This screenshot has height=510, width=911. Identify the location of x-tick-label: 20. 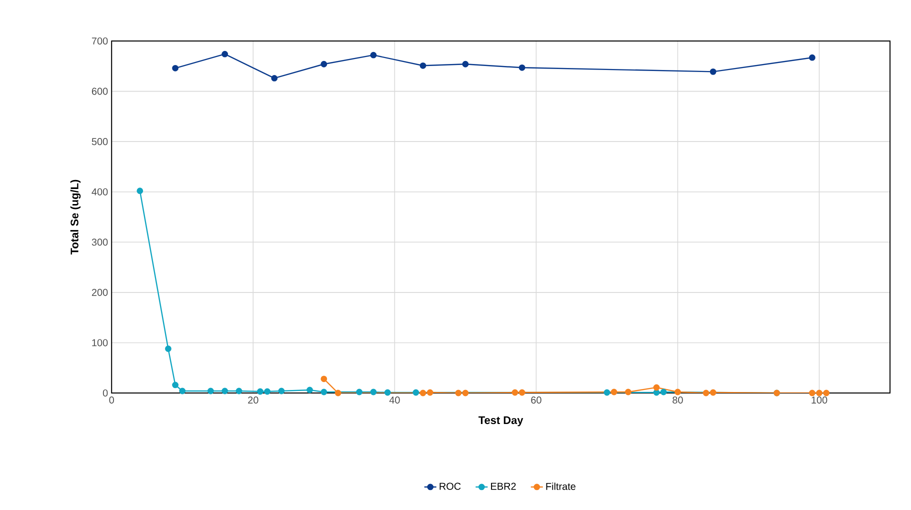
(253, 400).